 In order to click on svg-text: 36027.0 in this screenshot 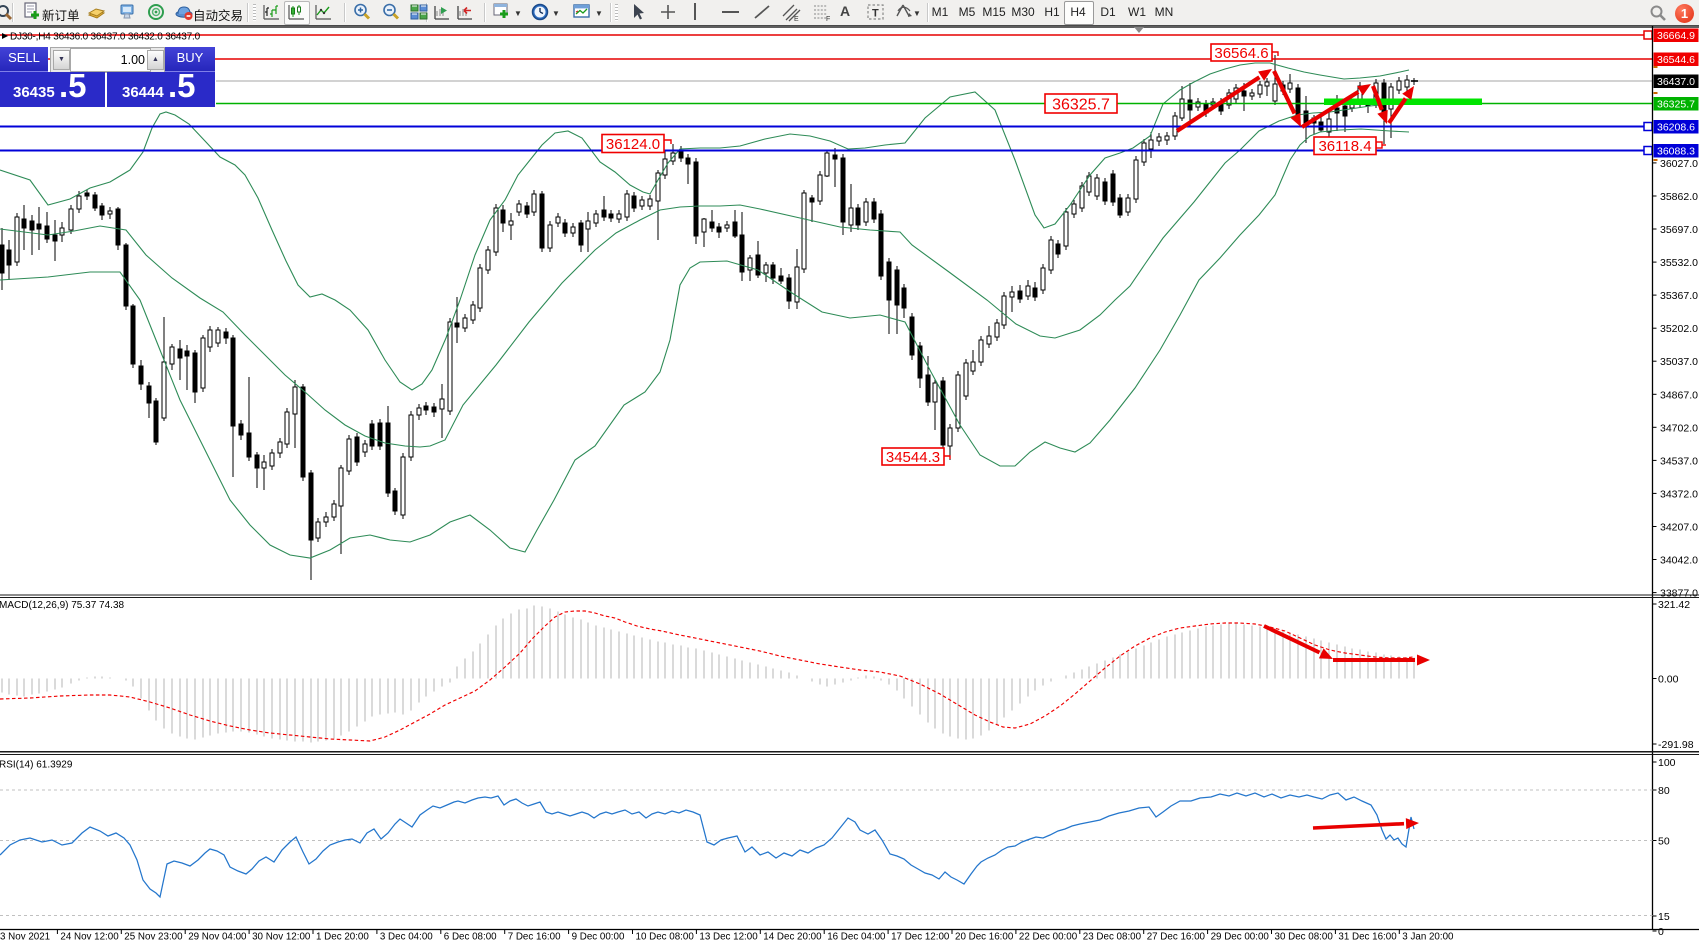, I will do `click(1679, 164)`.